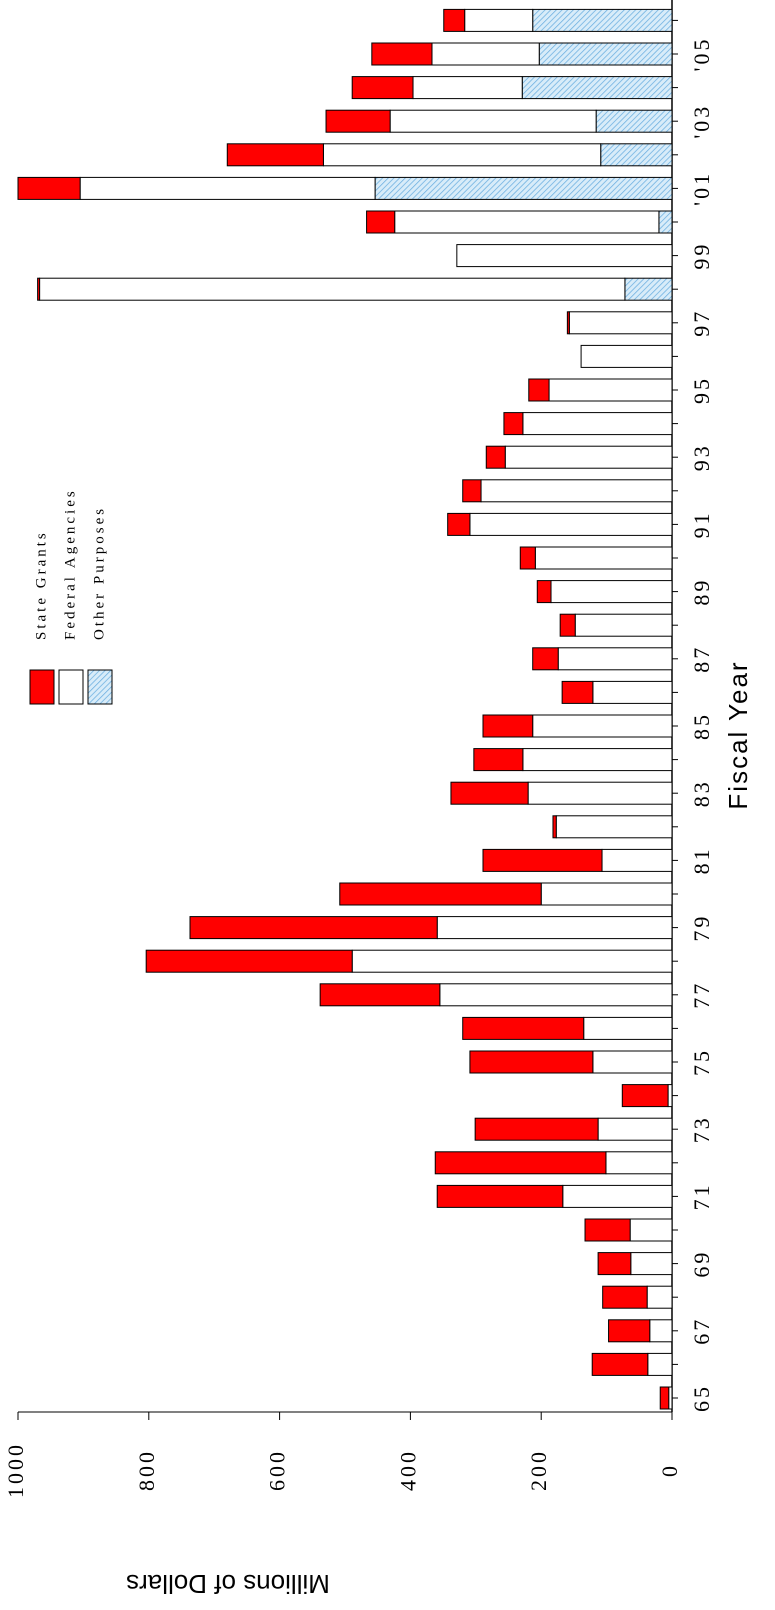 This screenshot has width=775, height=1610. Describe the element at coordinates (701, 121) in the screenshot. I see `x-tick-label: '03` at that location.